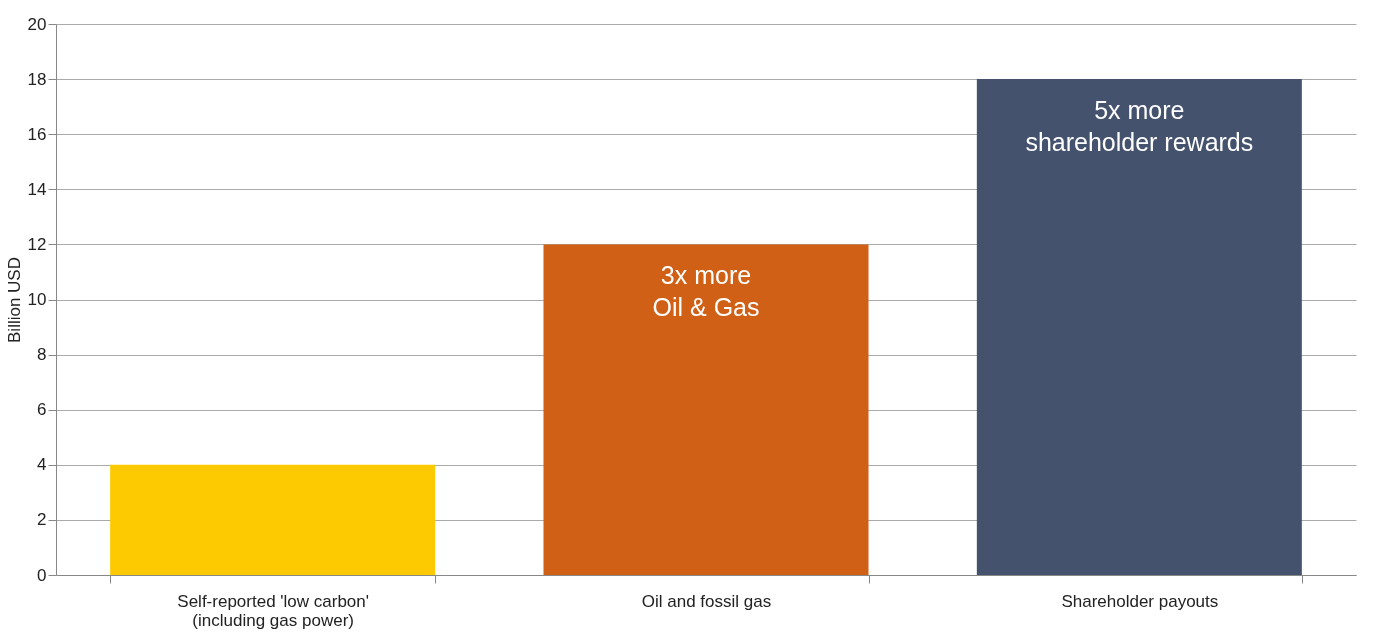 This screenshot has height=633, width=1381. What do you see at coordinates (37, 79) in the screenshot?
I see `y-tick-label: 18` at bounding box center [37, 79].